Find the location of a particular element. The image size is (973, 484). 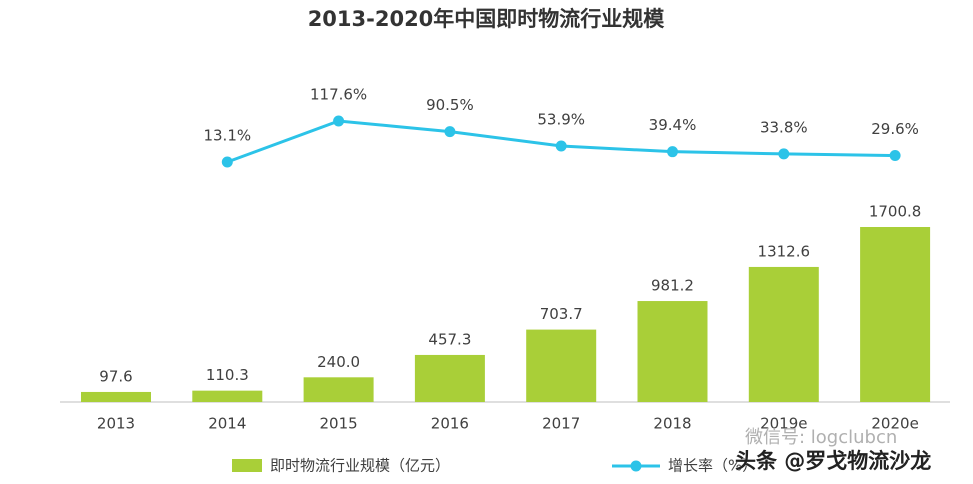

x-tick-label: 2013 is located at coordinates (116, 424).